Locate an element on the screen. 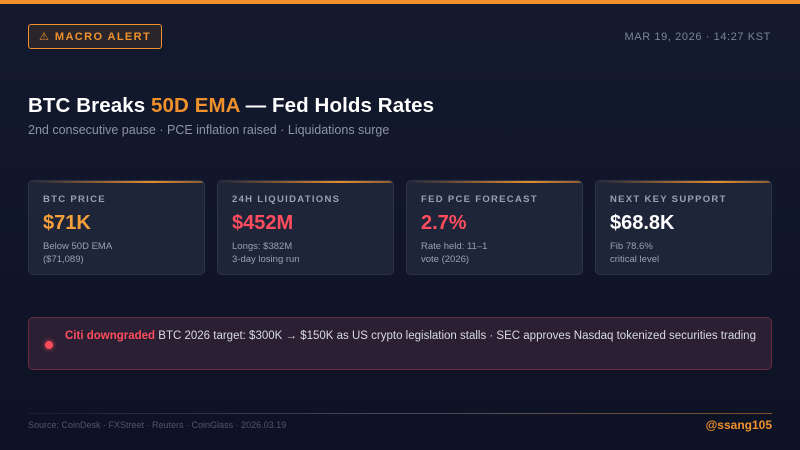  live-dot-icon is located at coordinates (49, 345).